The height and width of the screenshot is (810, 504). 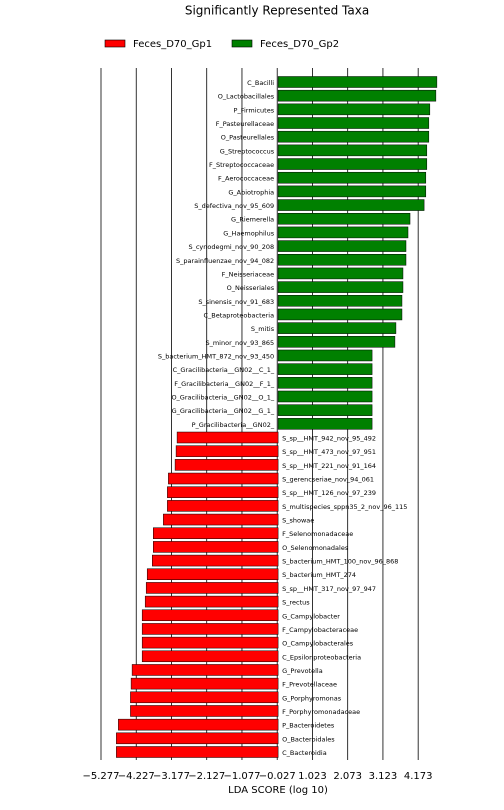 I want to click on x-tick-label: 2.073, so click(x=347, y=776).